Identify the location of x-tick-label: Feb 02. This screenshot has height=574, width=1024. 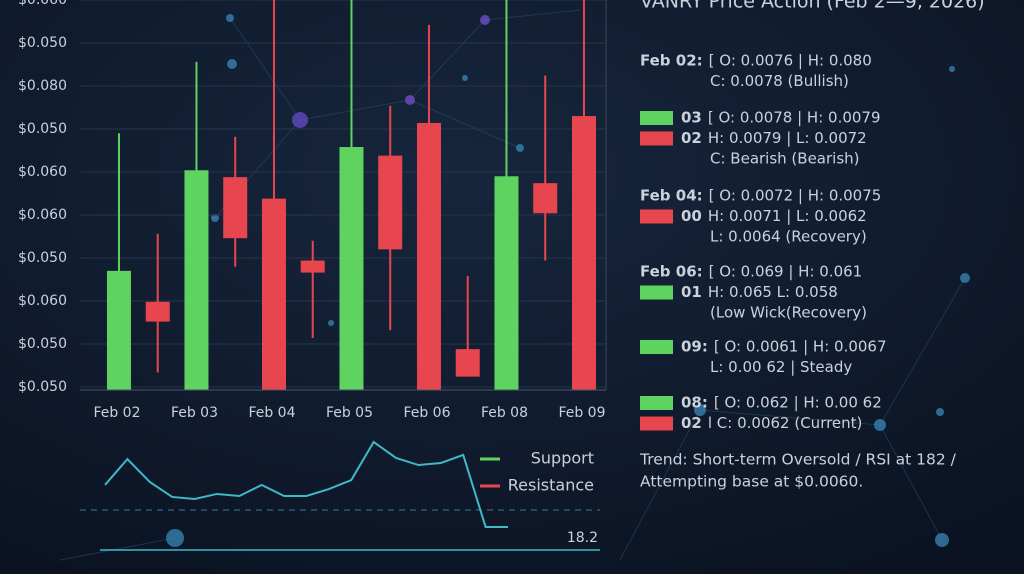
(116, 413).